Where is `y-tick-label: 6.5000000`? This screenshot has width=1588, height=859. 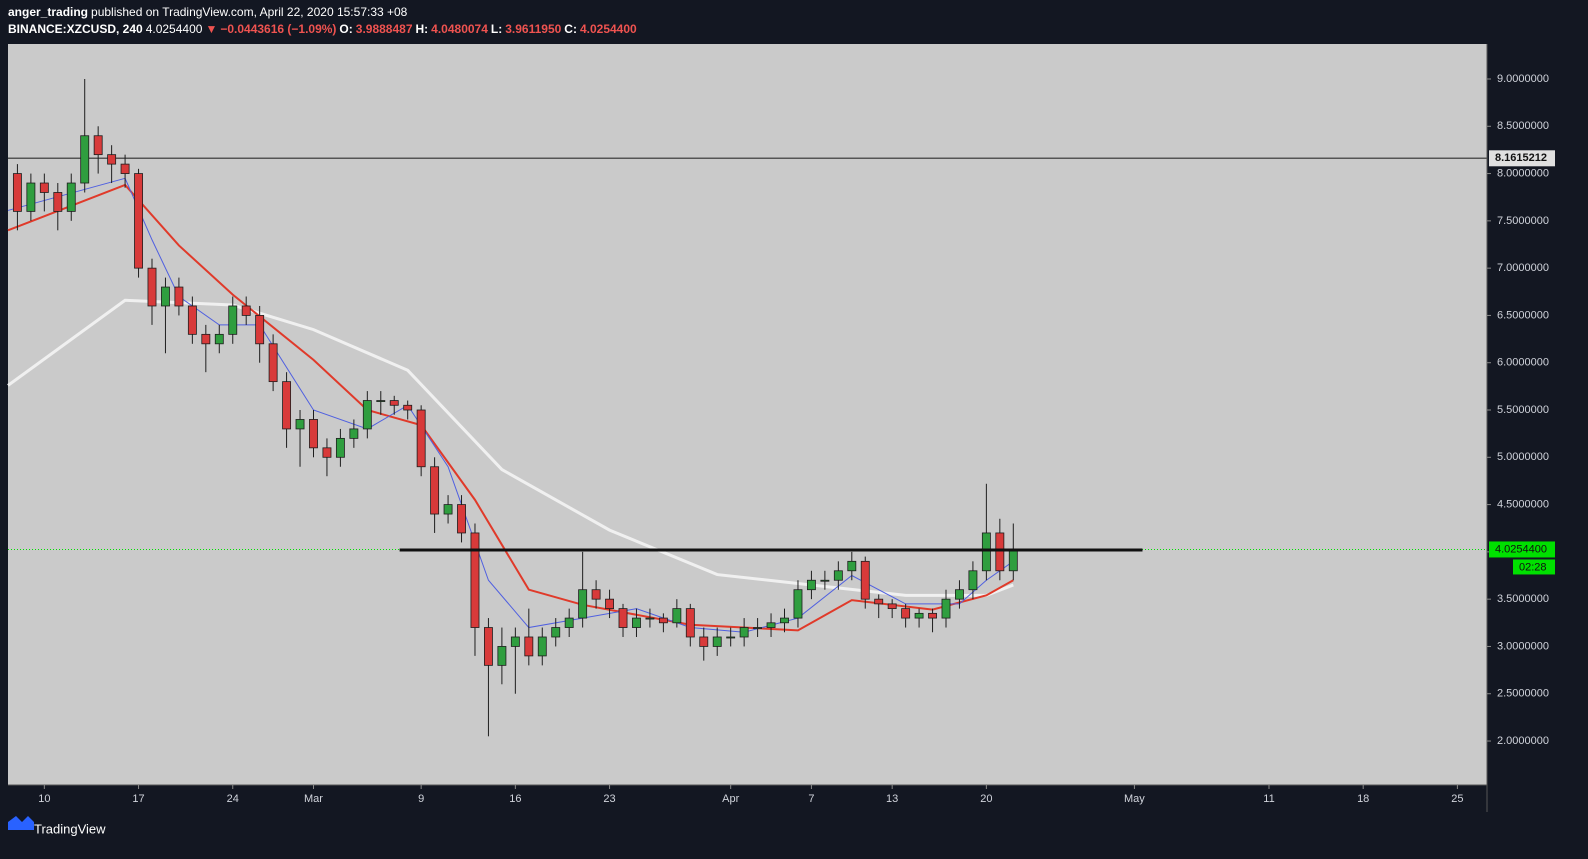 y-tick-label: 6.5000000 is located at coordinates (1523, 315).